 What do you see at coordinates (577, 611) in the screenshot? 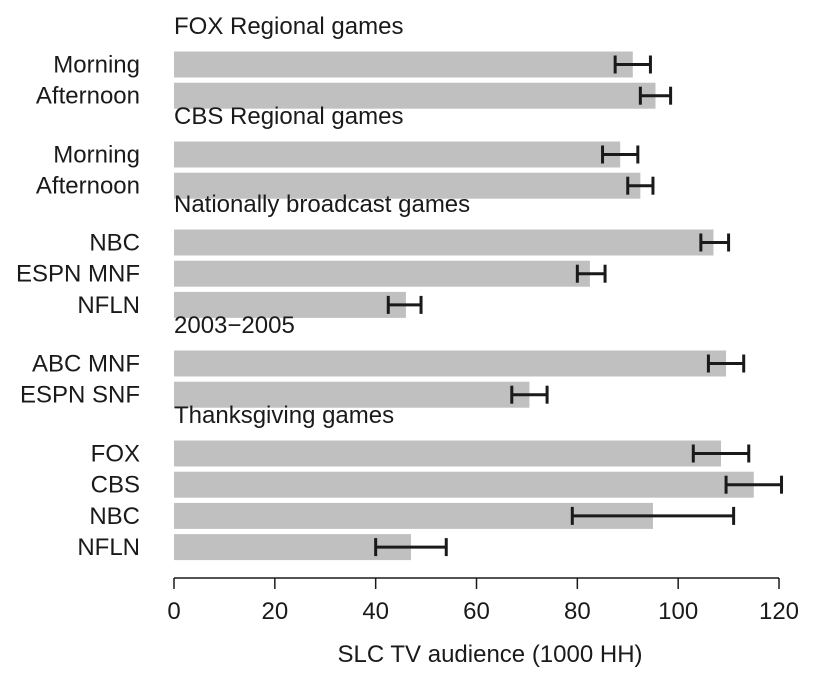
I see `x-tick-label: 80` at bounding box center [577, 611].